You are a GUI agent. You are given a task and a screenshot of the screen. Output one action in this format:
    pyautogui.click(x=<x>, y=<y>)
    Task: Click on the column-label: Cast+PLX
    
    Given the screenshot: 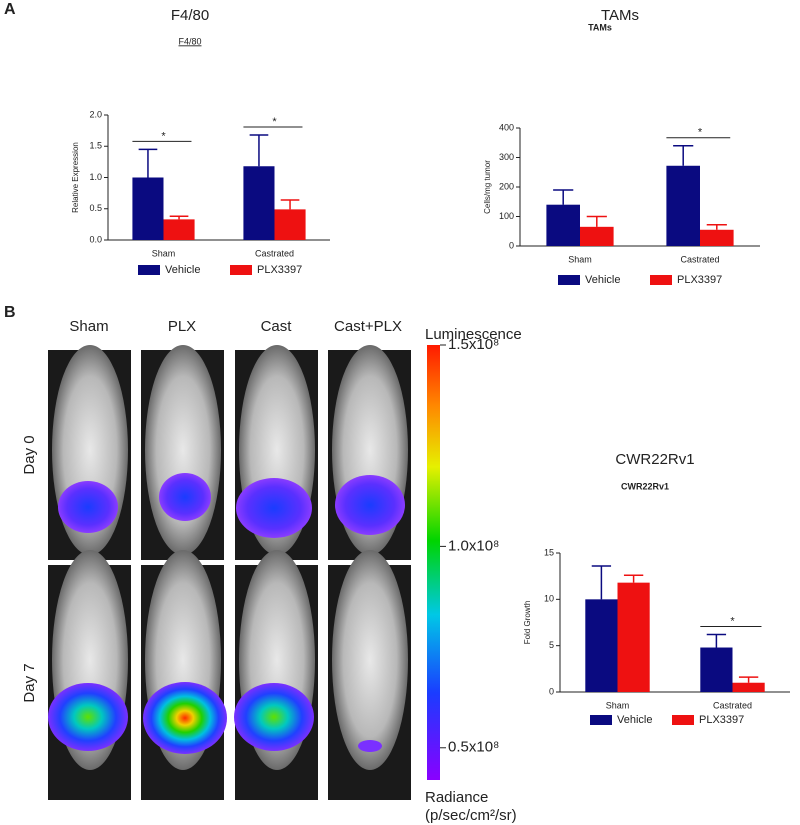 What is the action you would take?
    pyautogui.click(x=368, y=326)
    